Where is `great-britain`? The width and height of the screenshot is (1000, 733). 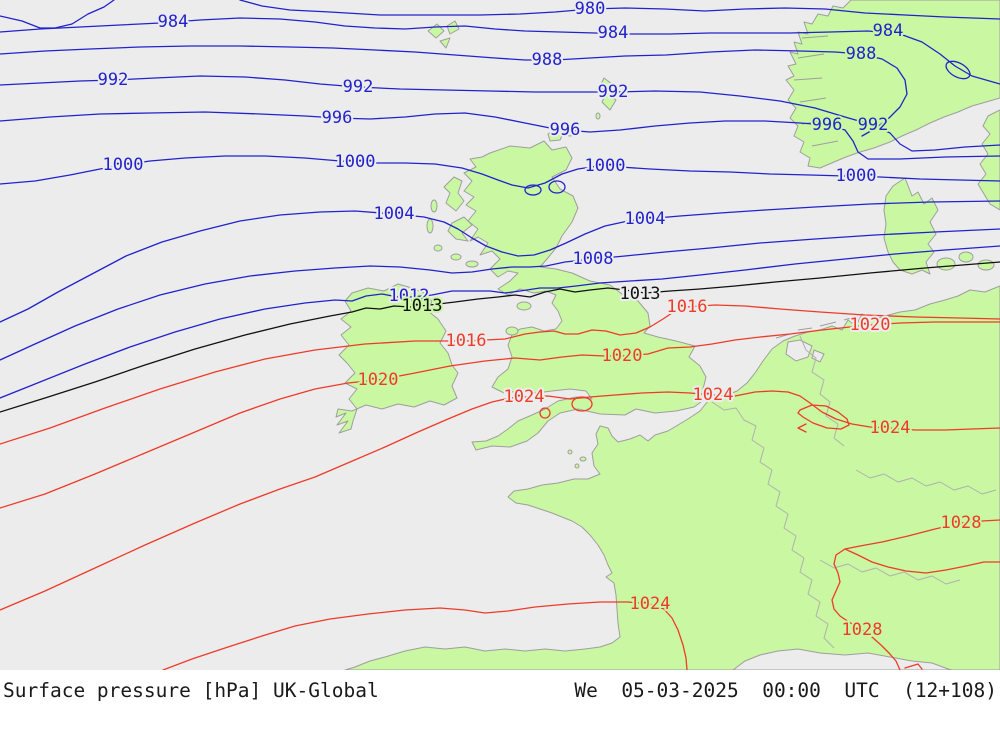
great-britain is located at coordinates (585, 295).